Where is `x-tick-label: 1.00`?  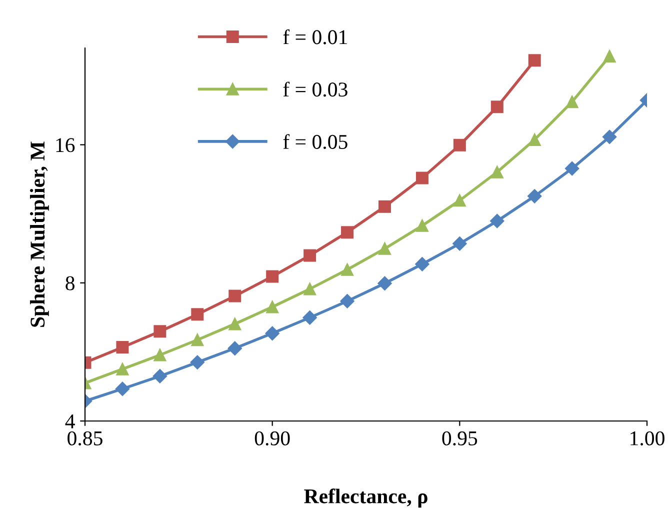 x-tick-label: 1.00 is located at coordinates (647, 438).